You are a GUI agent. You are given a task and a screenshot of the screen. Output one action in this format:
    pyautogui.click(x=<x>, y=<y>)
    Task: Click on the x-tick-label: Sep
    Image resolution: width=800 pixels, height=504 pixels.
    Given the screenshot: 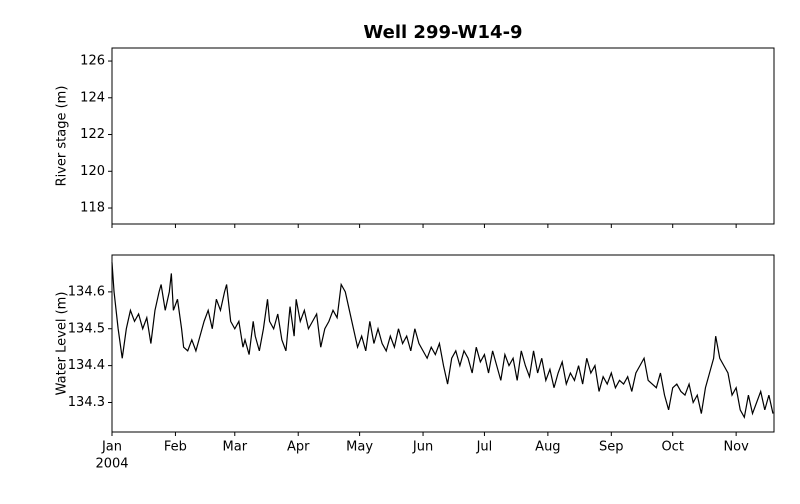 What is the action you would take?
    pyautogui.click(x=611, y=447)
    